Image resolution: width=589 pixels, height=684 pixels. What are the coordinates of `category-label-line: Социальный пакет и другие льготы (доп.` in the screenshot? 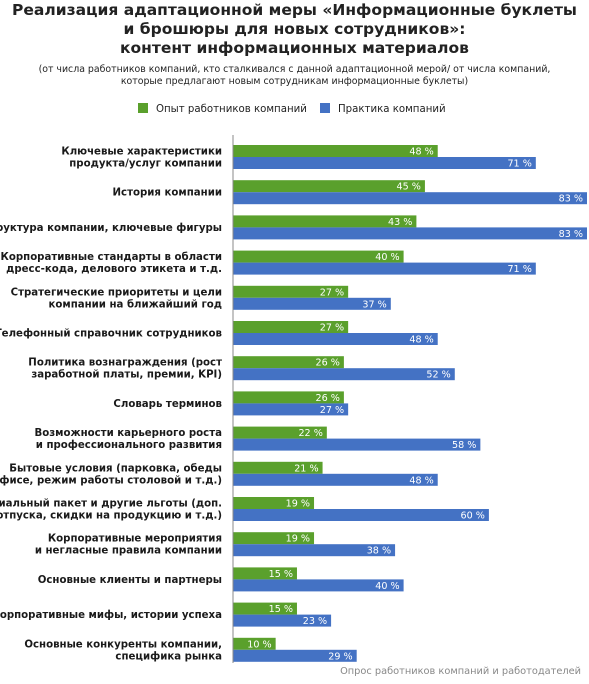 It's located at (111, 504).